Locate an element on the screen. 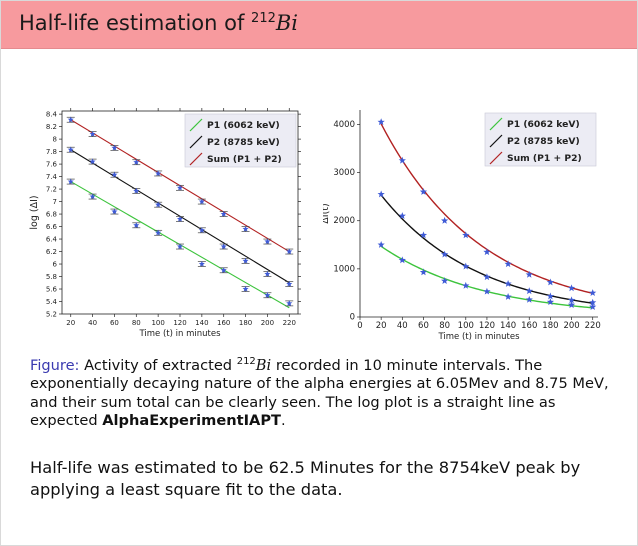  chart1-legend-line is located at coordinates (196, 125).